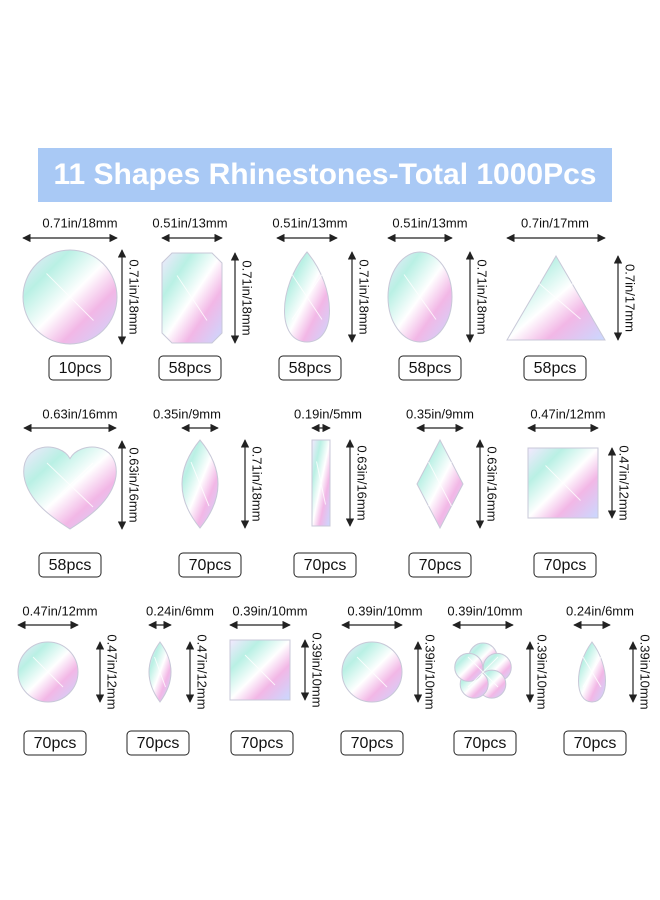  Describe the element at coordinates (555, 222) in the screenshot. I see `width-label: 0.7in/17mm` at that location.